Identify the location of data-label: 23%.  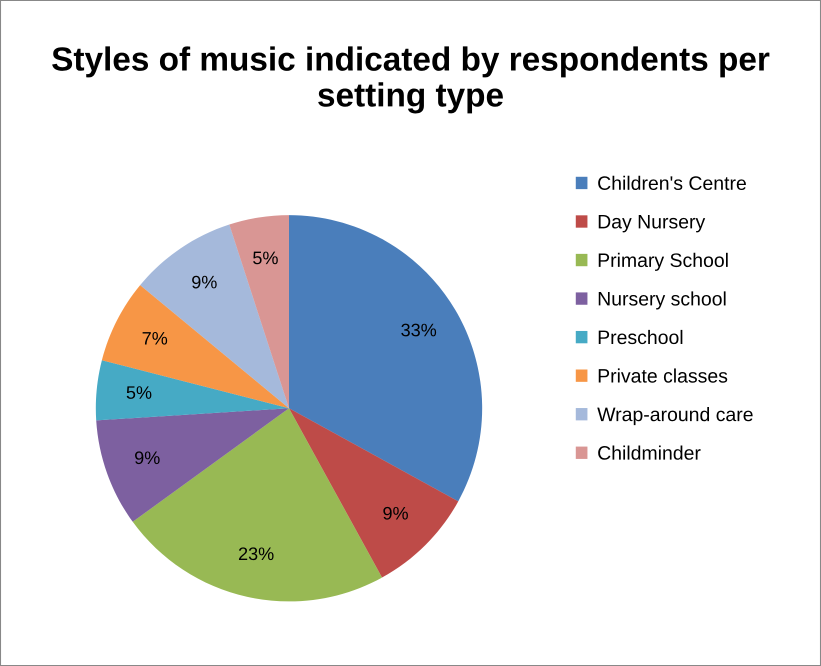
(256, 553).